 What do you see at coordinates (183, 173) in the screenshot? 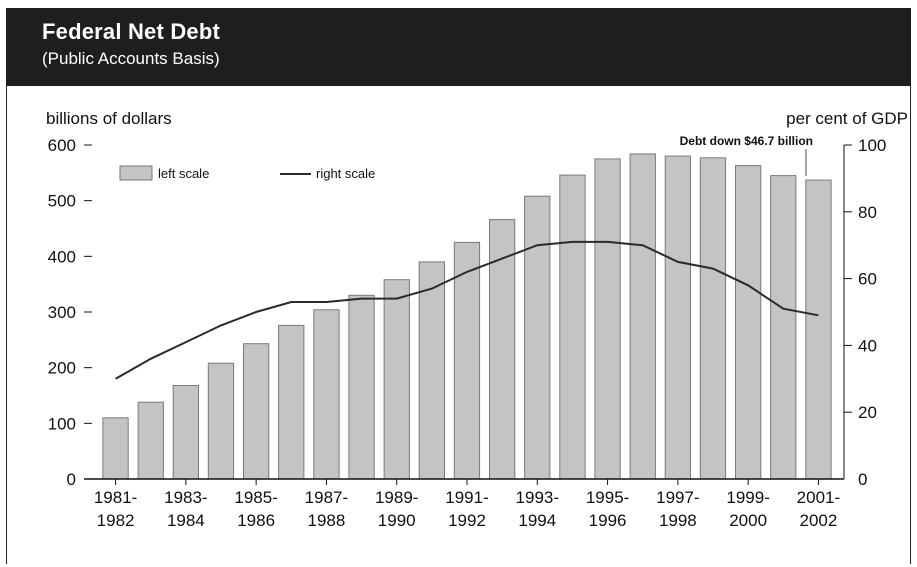
I see `legend-left-scale-label: left scale` at bounding box center [183, 173].